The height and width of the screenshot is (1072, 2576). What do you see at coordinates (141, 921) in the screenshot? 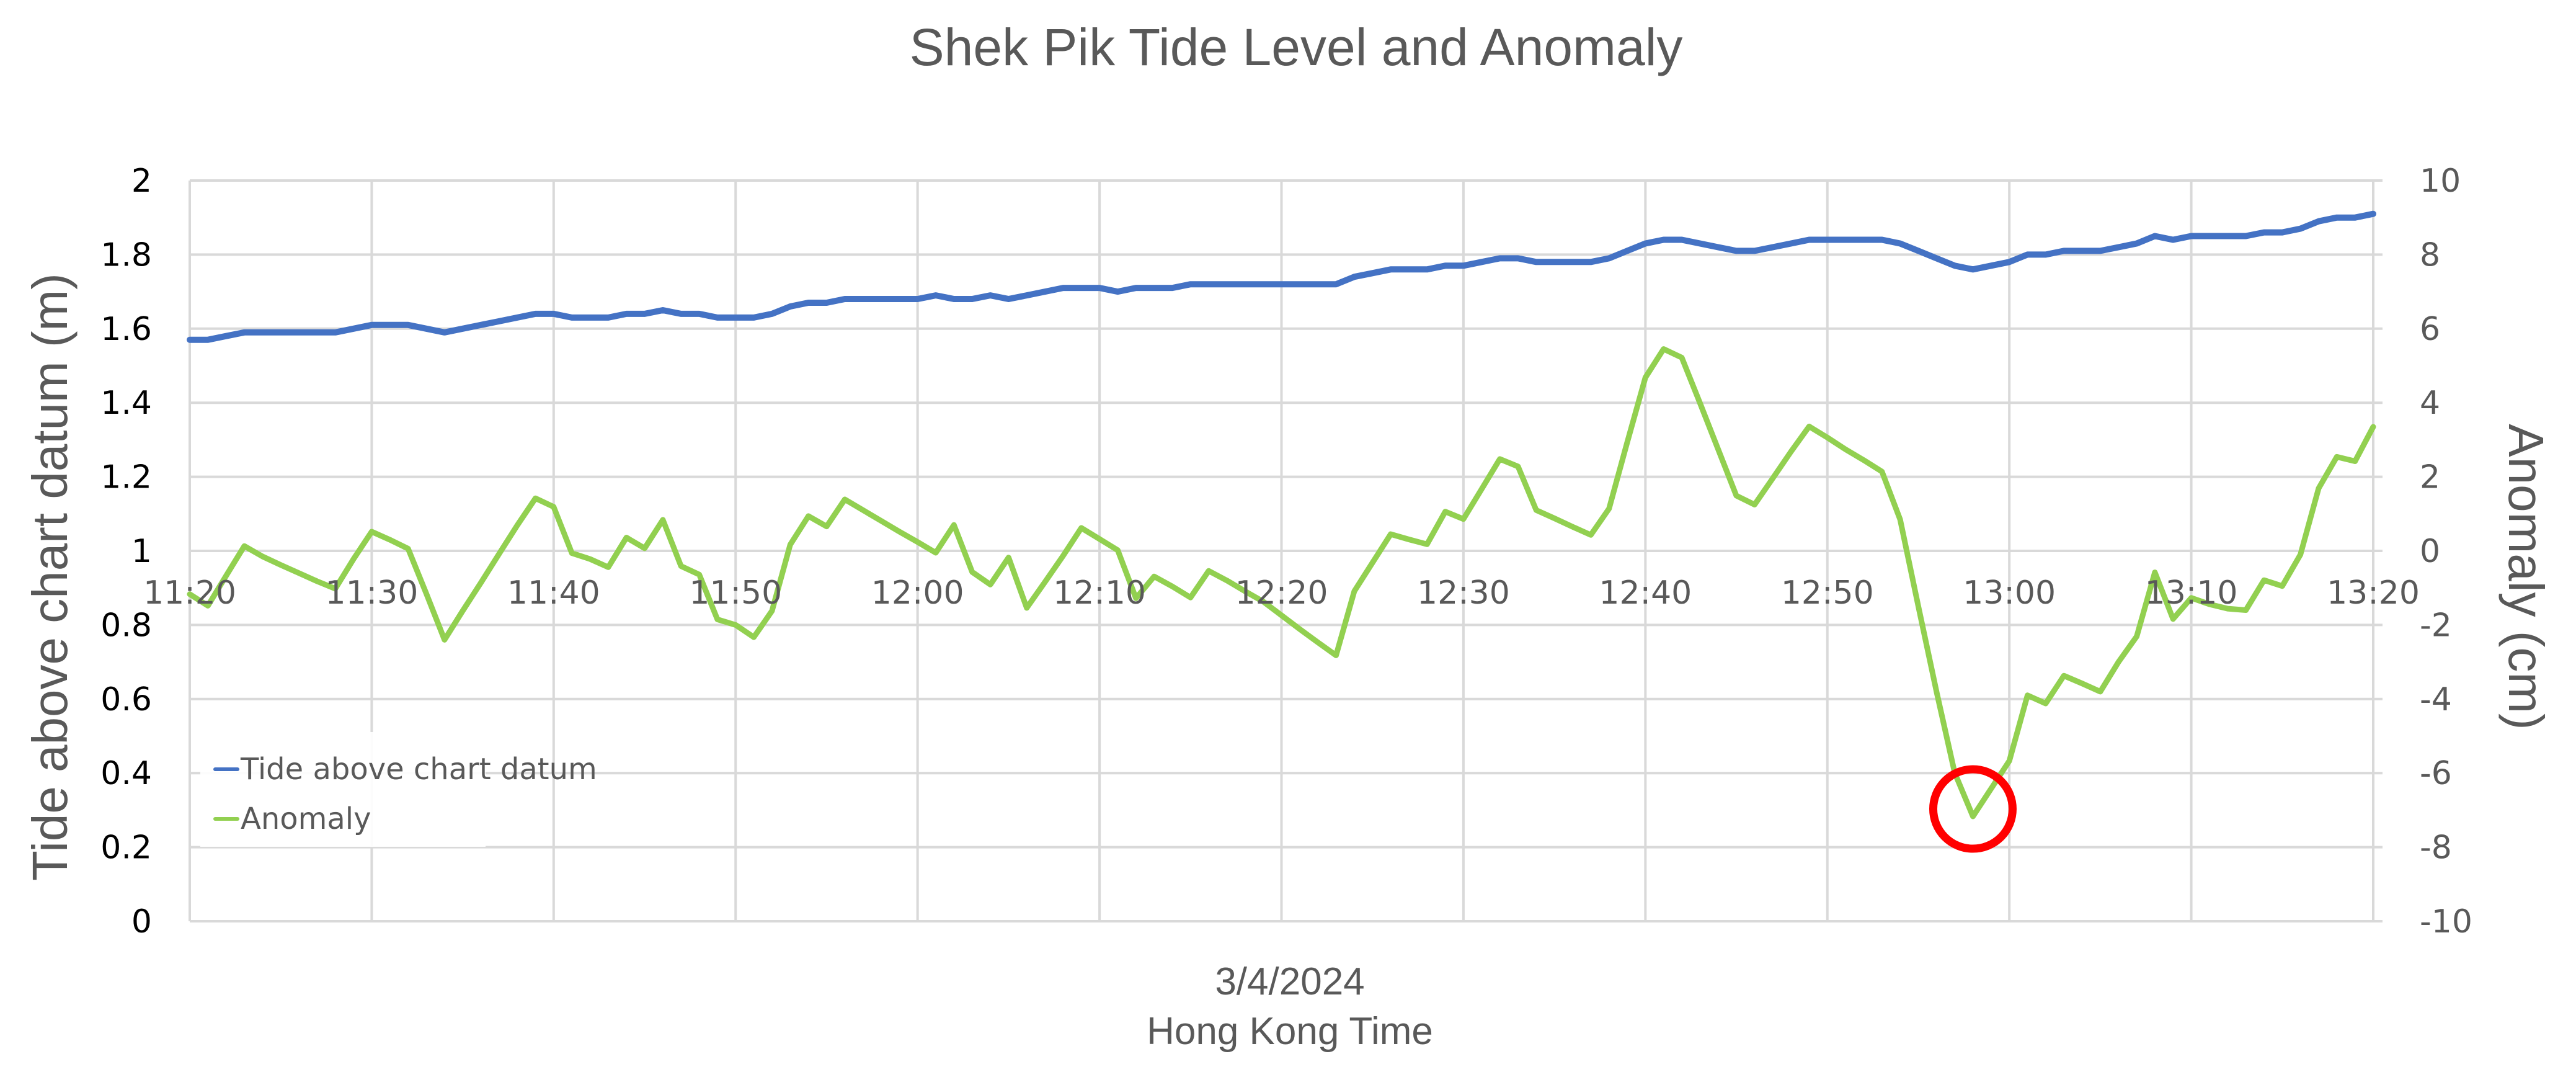
I see `left-y-tick-label: 0` at bounding box center [141, 921].